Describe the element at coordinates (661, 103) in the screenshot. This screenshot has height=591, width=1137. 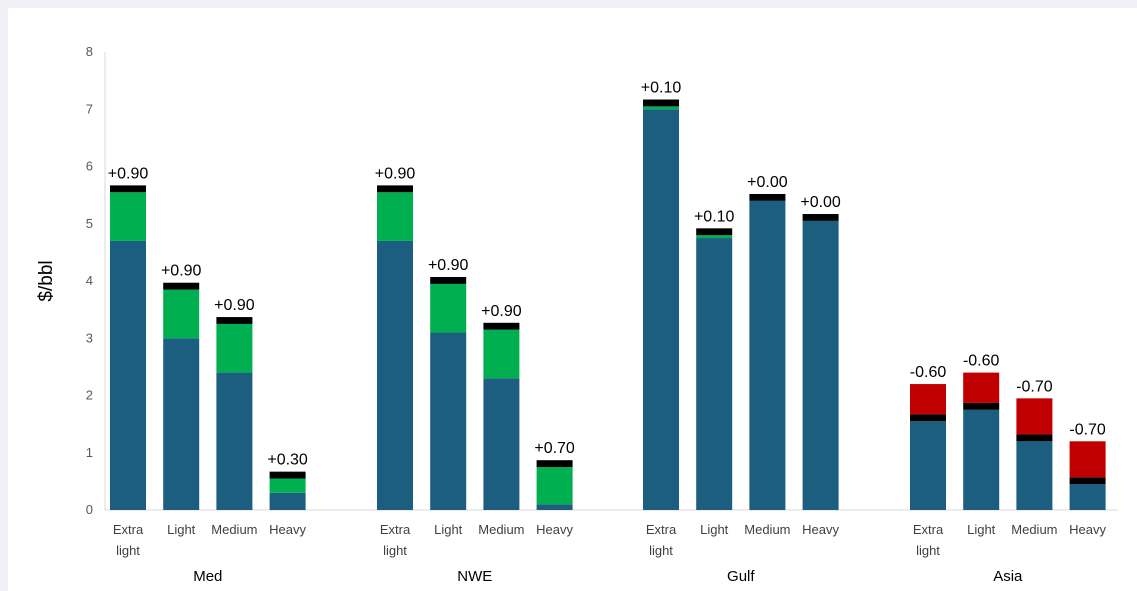
I see `gulf-extra-light-cap-bar` at that location.